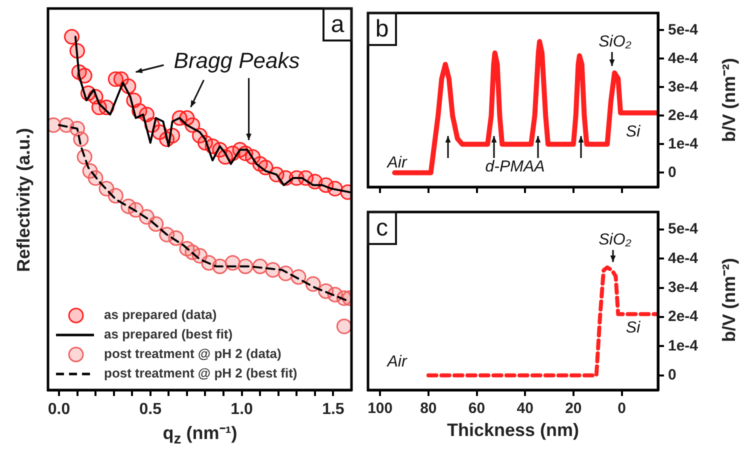 The width and height of the screenshot is (740, 456). Describe the element at coordinates (333, 409) in the screenshot. I see `x-tick-label: 1.5` at that location.